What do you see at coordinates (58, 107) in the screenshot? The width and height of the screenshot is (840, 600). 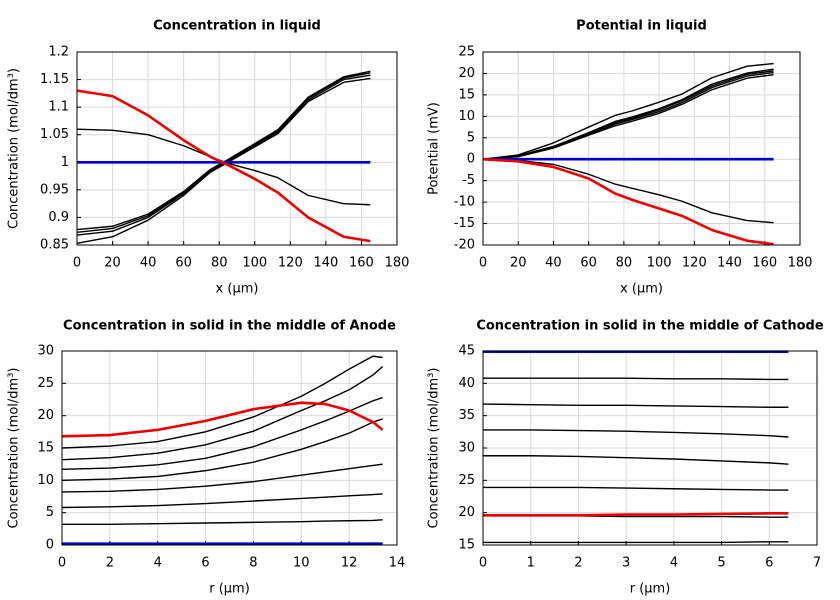 I see `y-tick-label: 1.1` at bounding box center [58, 107].